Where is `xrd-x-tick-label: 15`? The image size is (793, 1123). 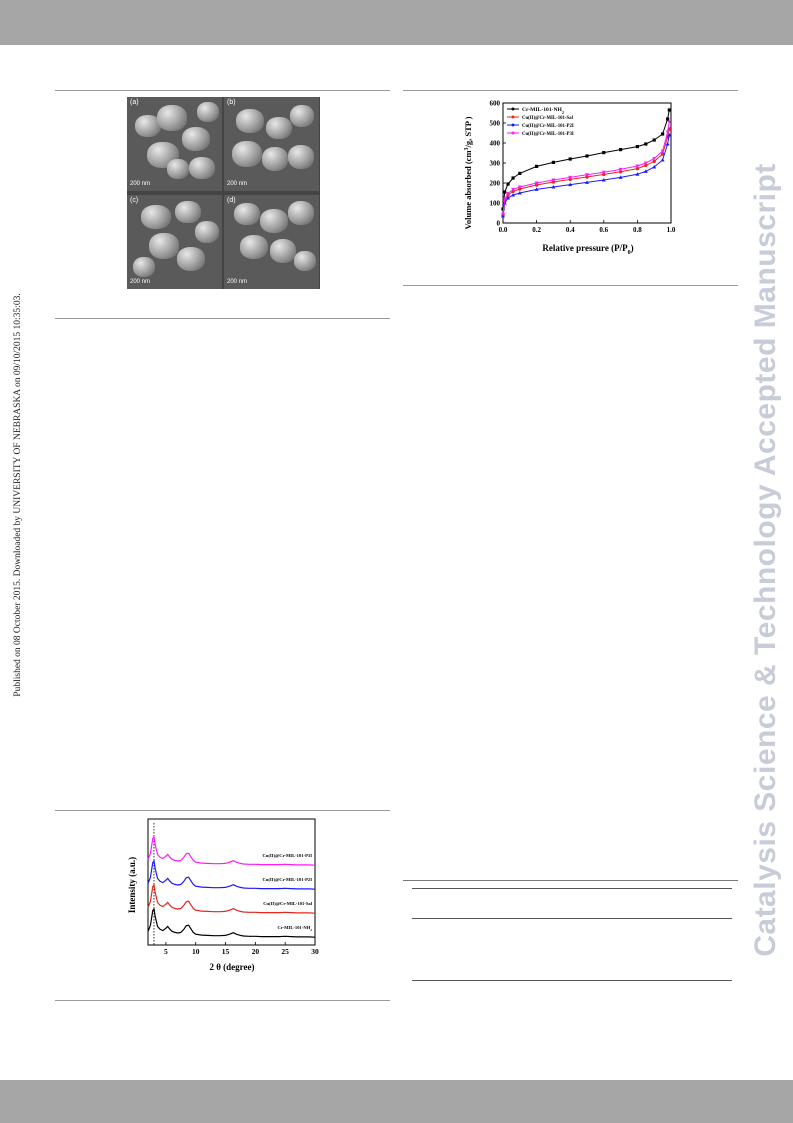
xrd-x-tick-label: 15 is located at coordinates (226, 951).